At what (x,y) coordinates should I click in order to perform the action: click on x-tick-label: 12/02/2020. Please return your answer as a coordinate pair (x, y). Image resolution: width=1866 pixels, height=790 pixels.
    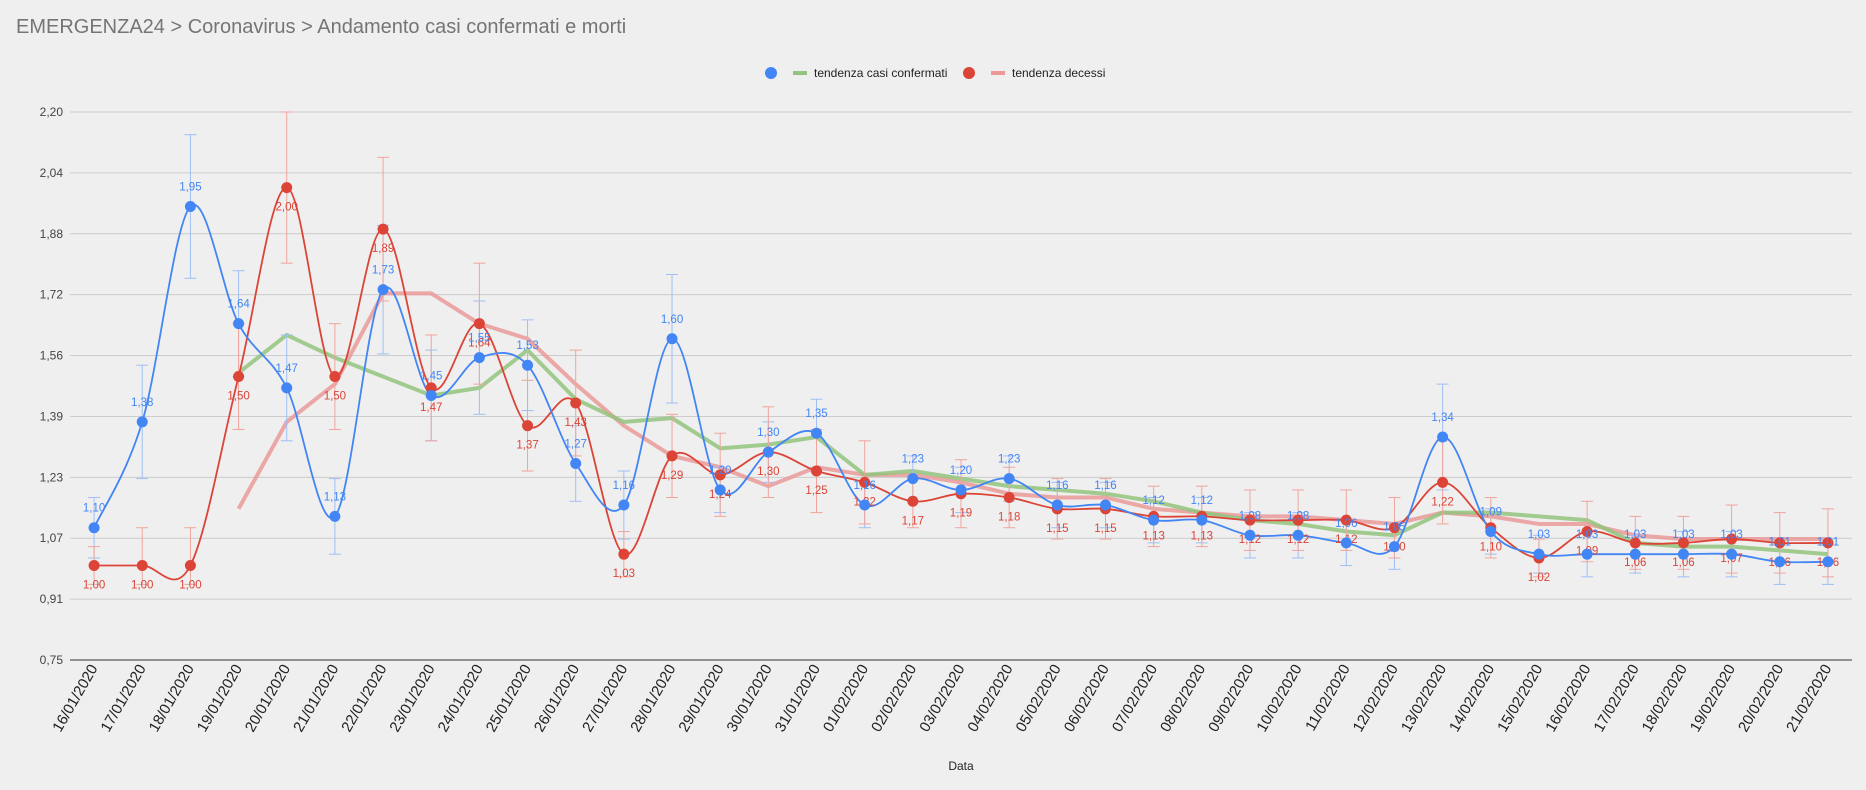
    Looking at the image, I should click on (1376, 699).